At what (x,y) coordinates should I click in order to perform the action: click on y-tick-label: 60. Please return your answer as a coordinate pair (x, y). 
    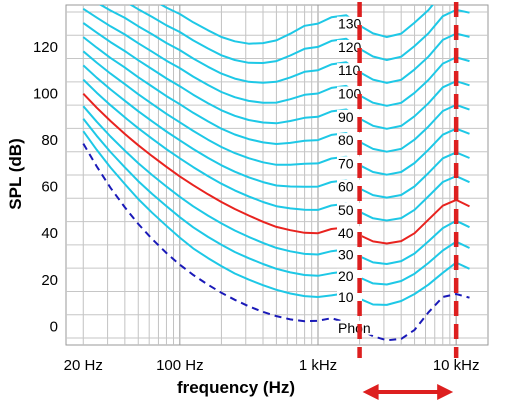
    Looking at the image, I should click on (49, 187).